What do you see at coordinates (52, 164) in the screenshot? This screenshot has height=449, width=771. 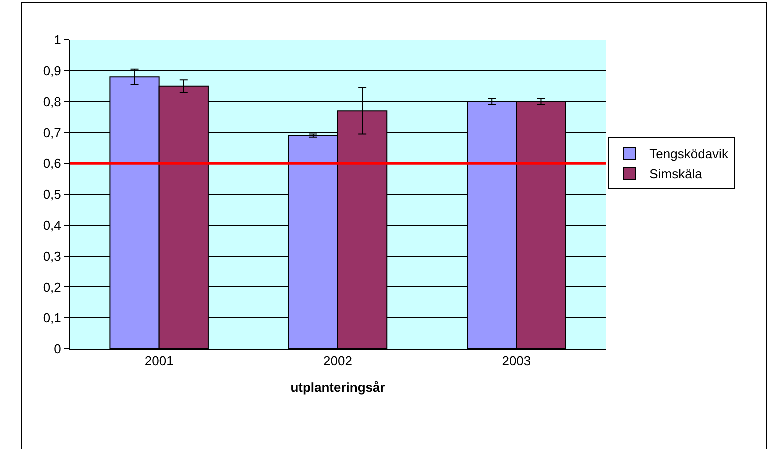 I see `y-tick-label: 0,6` at bounding box center [52, 164].